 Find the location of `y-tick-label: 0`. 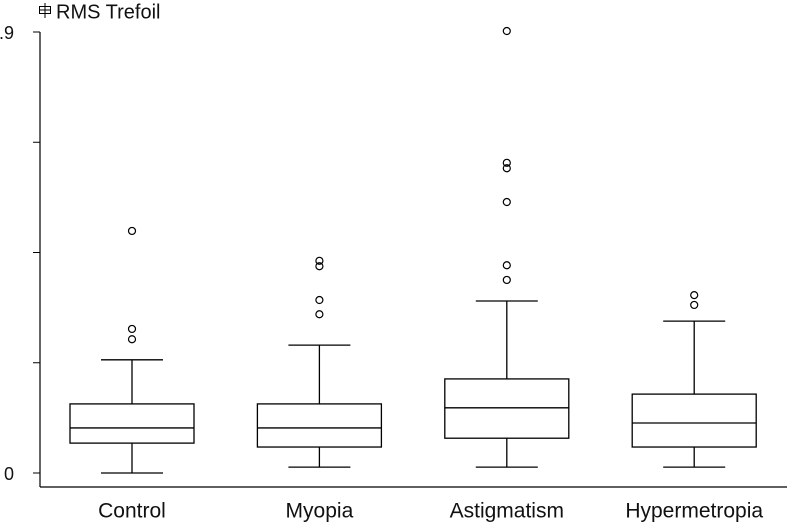

y-tick-label: 0 is located at coordinates (9, 474).